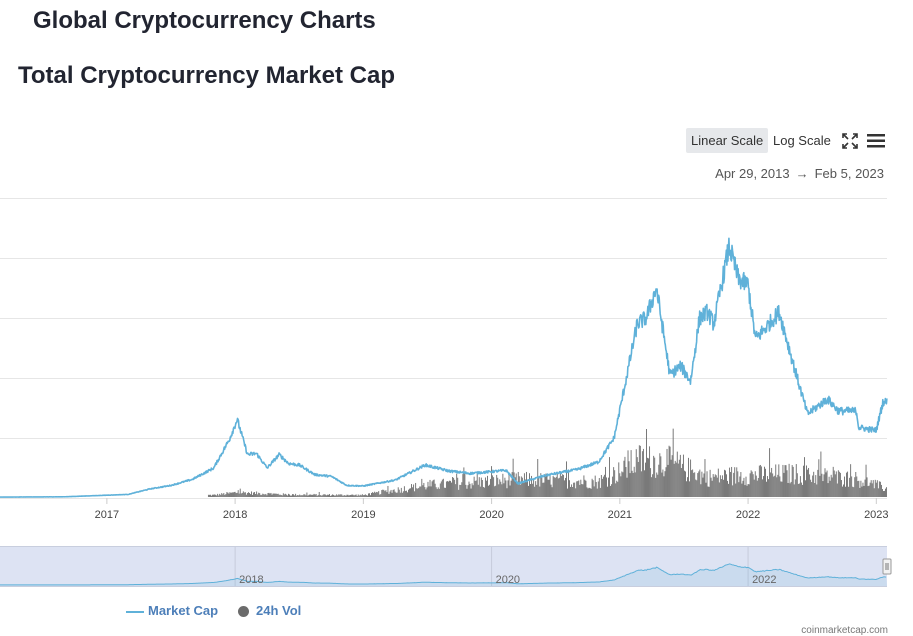  What do you see at coordinates (887, 566) in the screenshot?
I see `navigator-handle-right` at bounding box center [887, 566].